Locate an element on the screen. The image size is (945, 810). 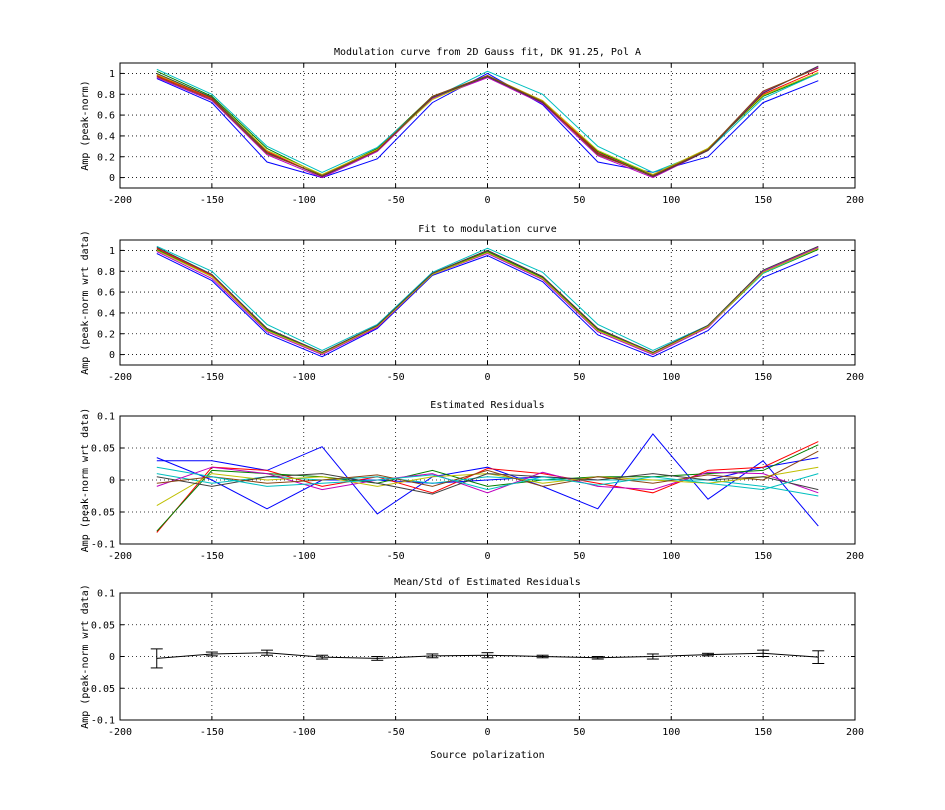
x-axis-label: Source polarization is located at coordinates (487, 755).